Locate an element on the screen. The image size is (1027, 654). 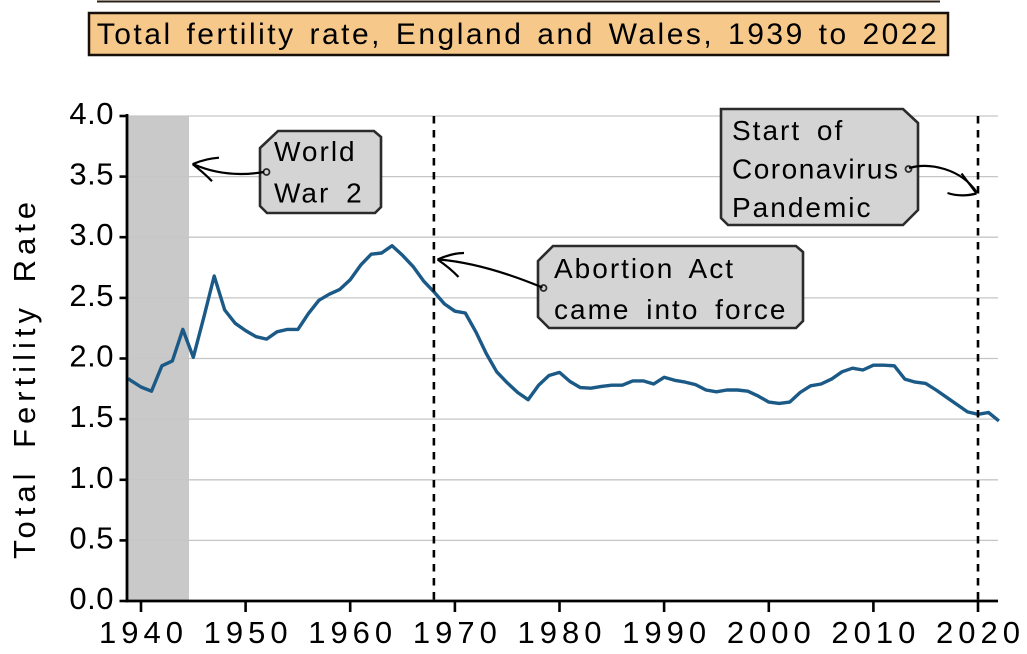
svg-text: Abortion Act is located at coordinates (644, 268).